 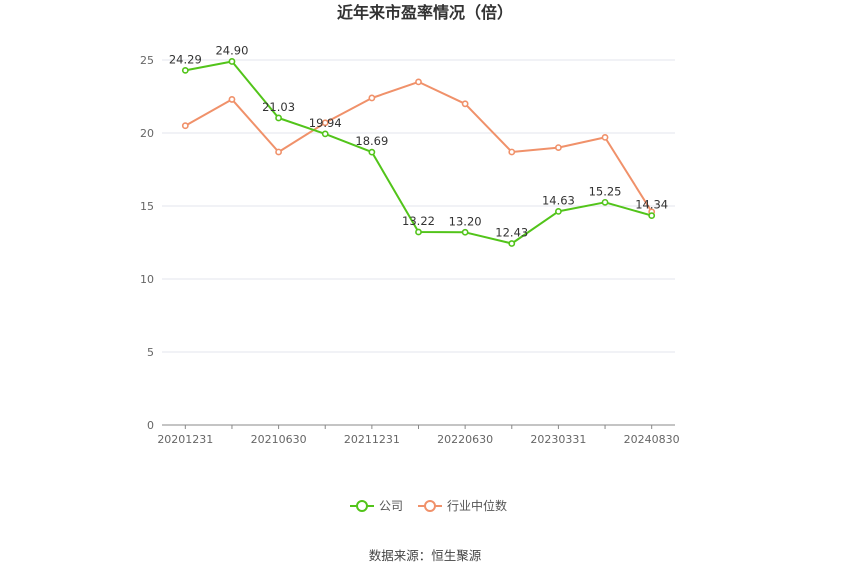 What do you see at coordinates (185, 59) in the screenshot?
I see `data-label: 24.29` at bounding box center [185, 59].